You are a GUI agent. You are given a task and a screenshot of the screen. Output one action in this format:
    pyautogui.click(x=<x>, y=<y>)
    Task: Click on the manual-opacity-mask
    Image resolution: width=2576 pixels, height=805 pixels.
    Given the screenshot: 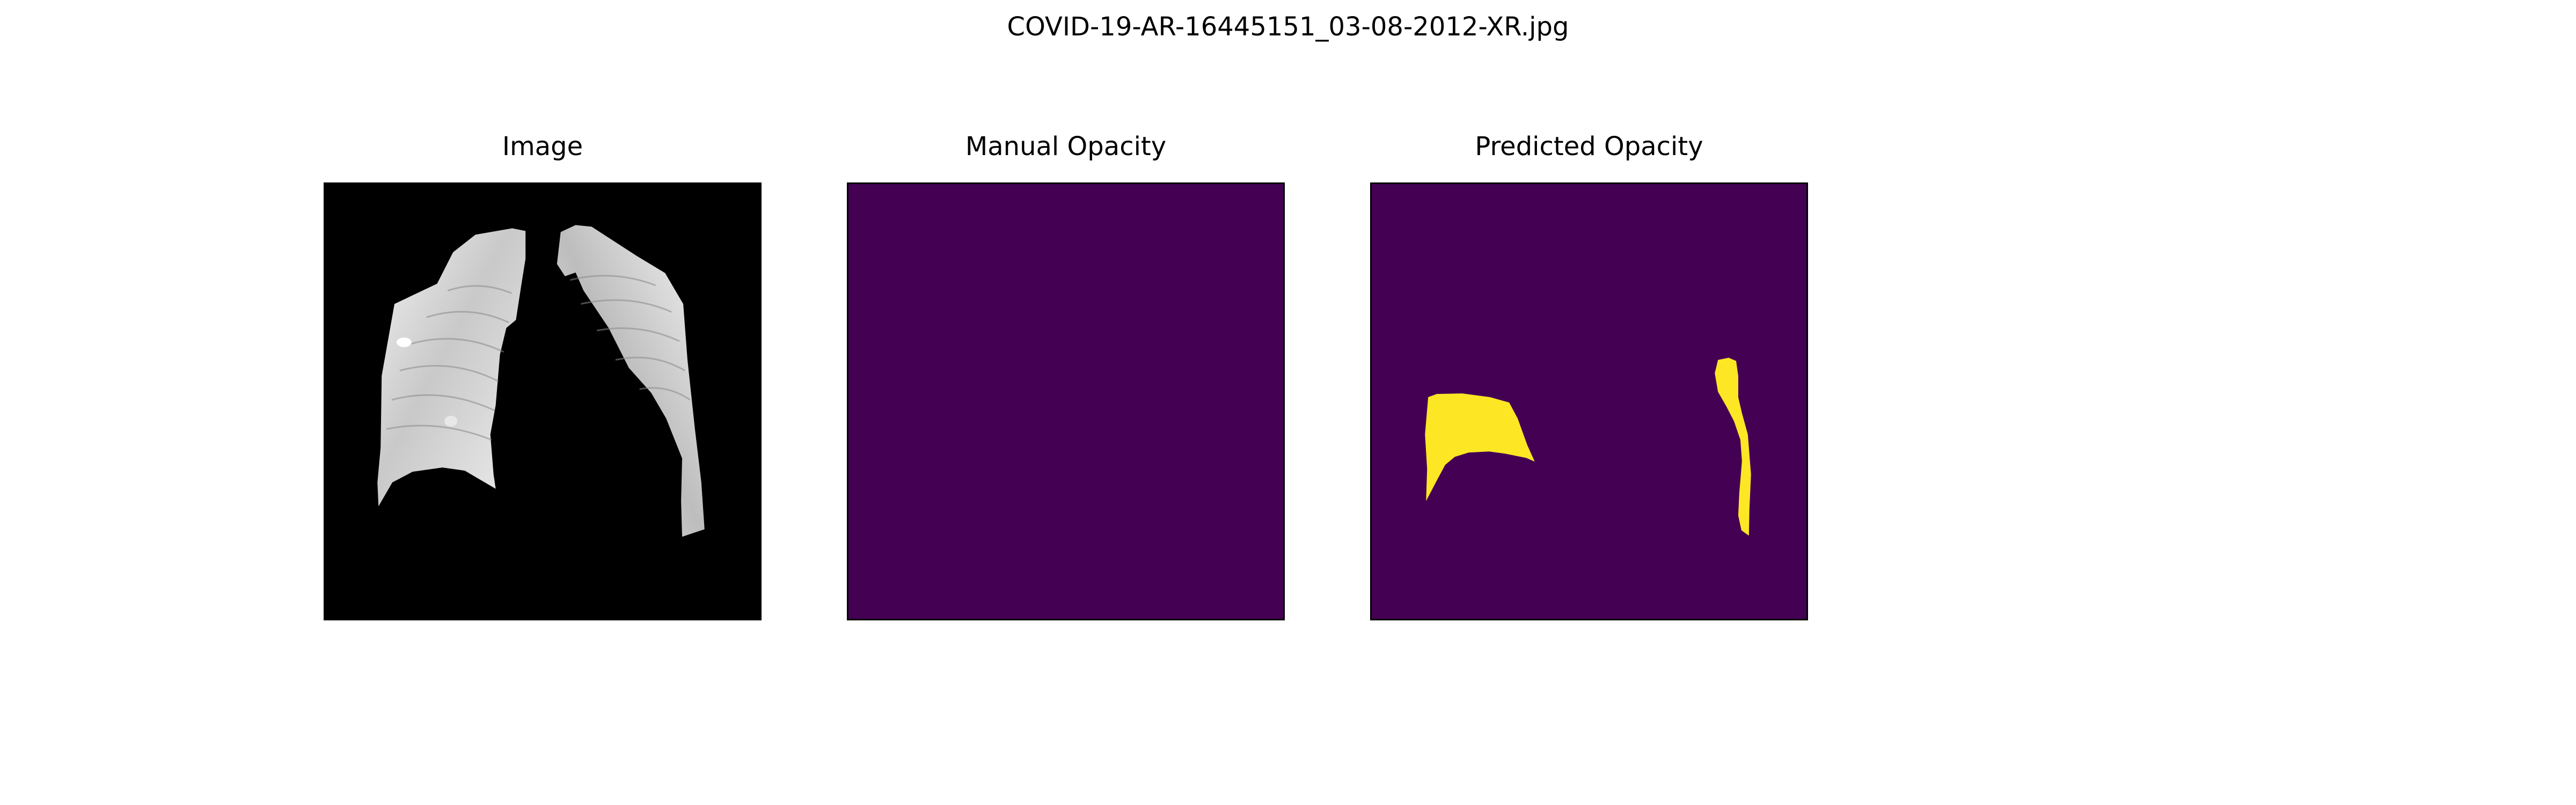 What is the action you would take?
    pyautogui.click(x=1065, y=401)
    